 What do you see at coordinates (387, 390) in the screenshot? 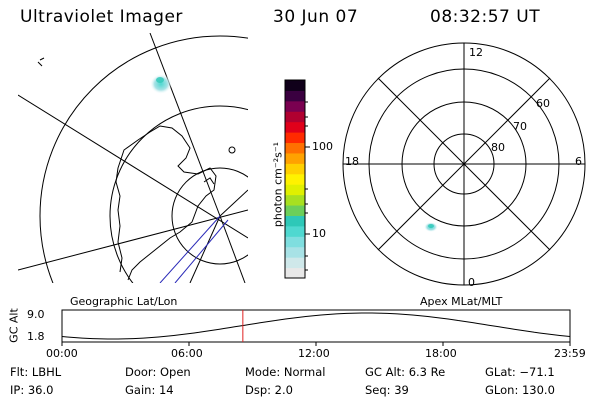
I see `status-seq: Seq: 39` at bounding box center [387, 390].